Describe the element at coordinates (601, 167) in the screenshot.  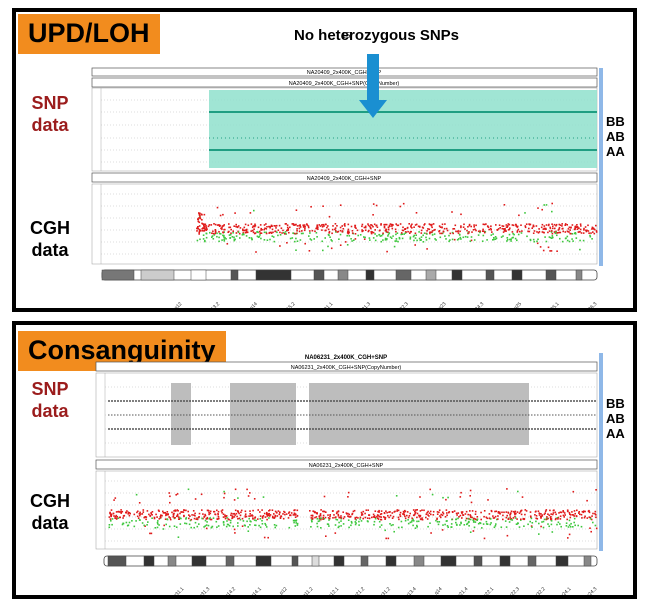
I see `upd-scrollbar` at that location.